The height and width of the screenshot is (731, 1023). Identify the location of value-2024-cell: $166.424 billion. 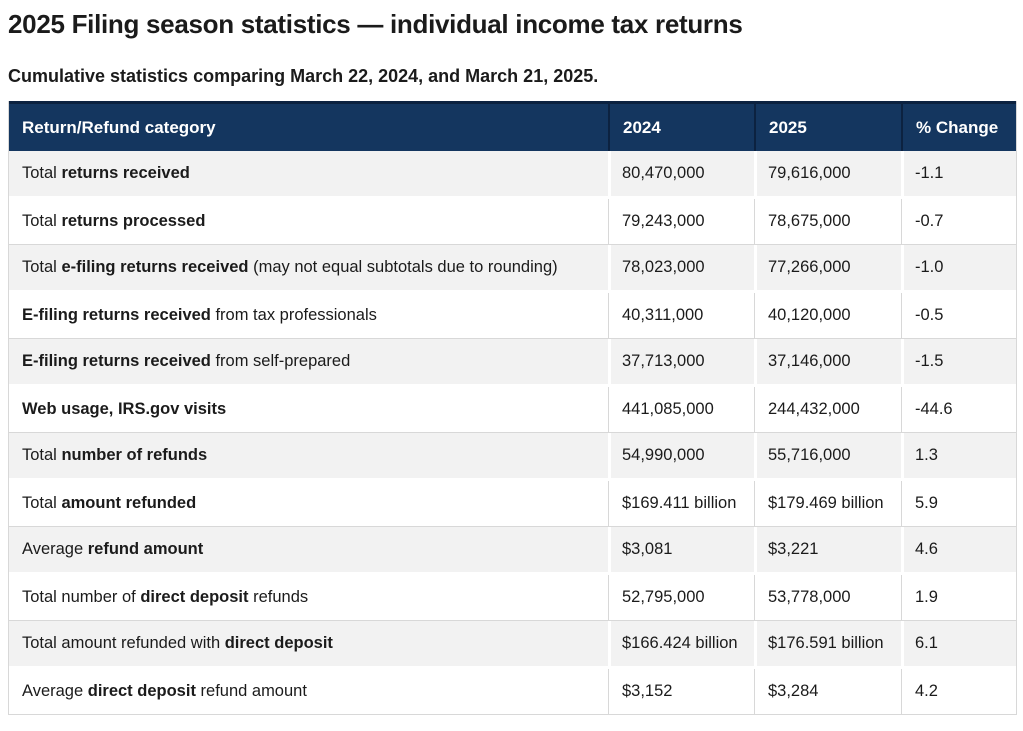
(681, 644).